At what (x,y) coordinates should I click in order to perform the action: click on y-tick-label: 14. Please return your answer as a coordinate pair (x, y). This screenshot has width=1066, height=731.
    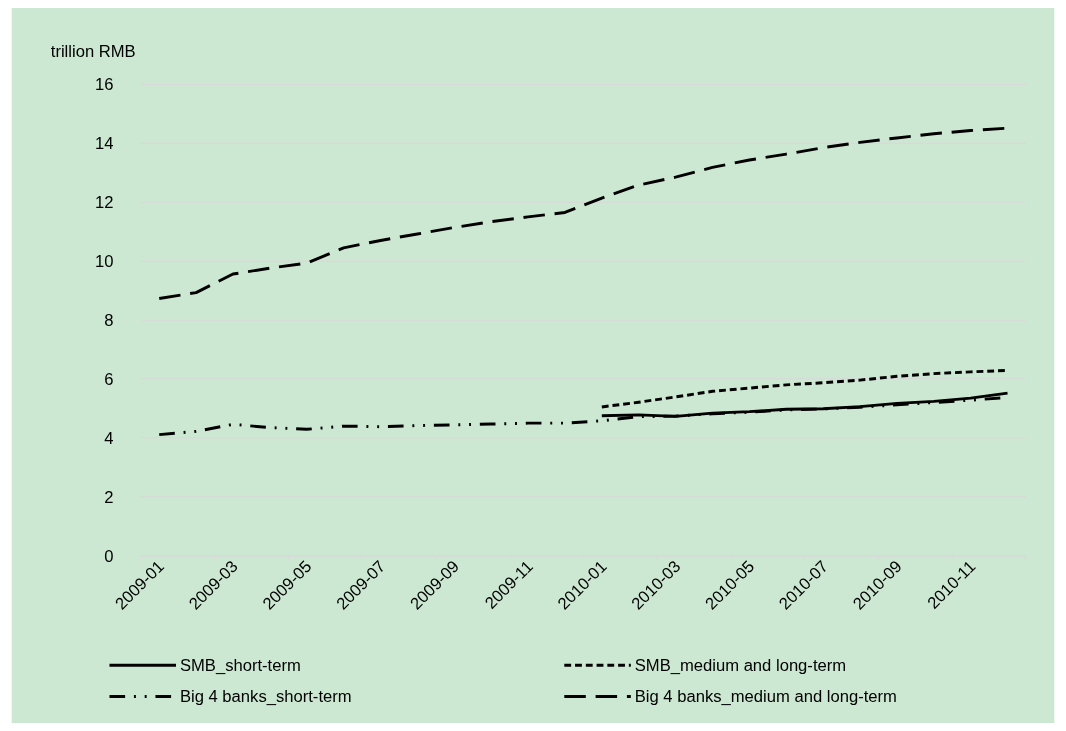
    Looking at the image, I should click on (104, 144).